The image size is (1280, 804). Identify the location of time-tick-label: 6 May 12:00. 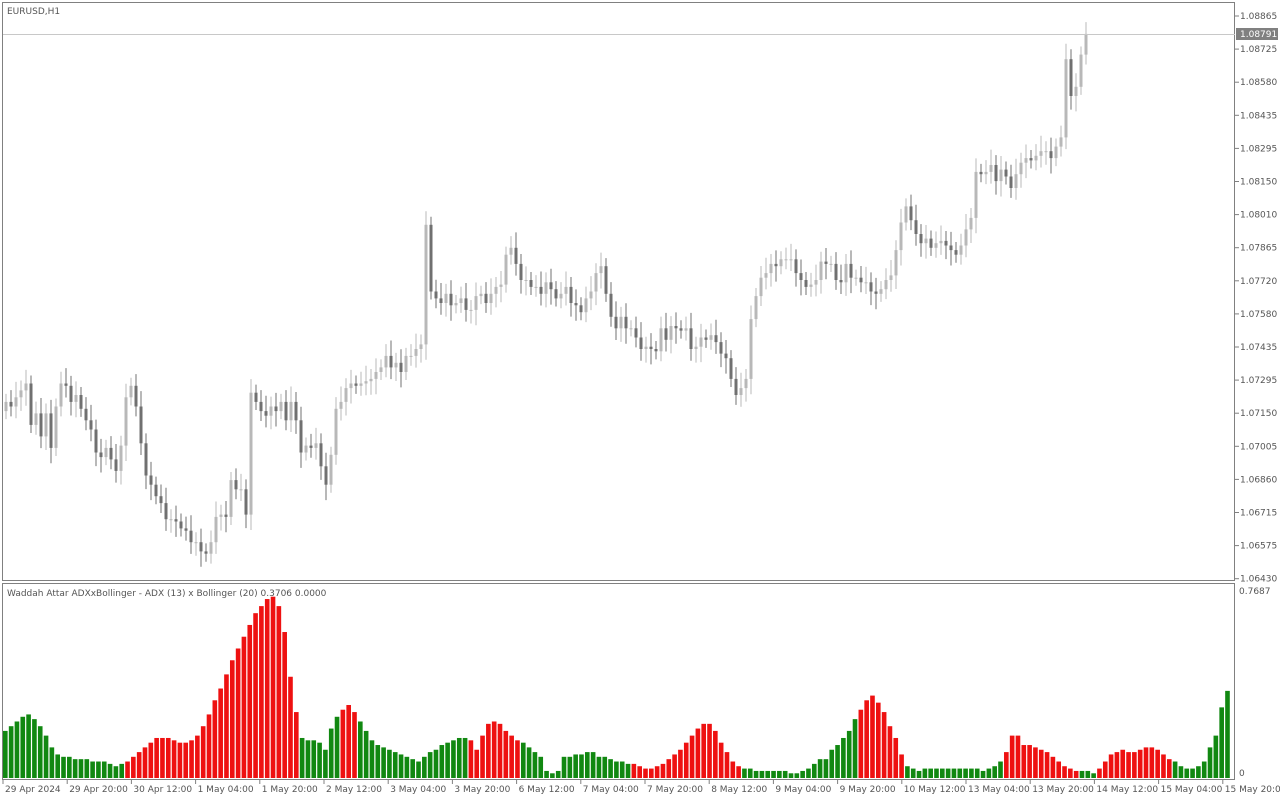
(547, 790).